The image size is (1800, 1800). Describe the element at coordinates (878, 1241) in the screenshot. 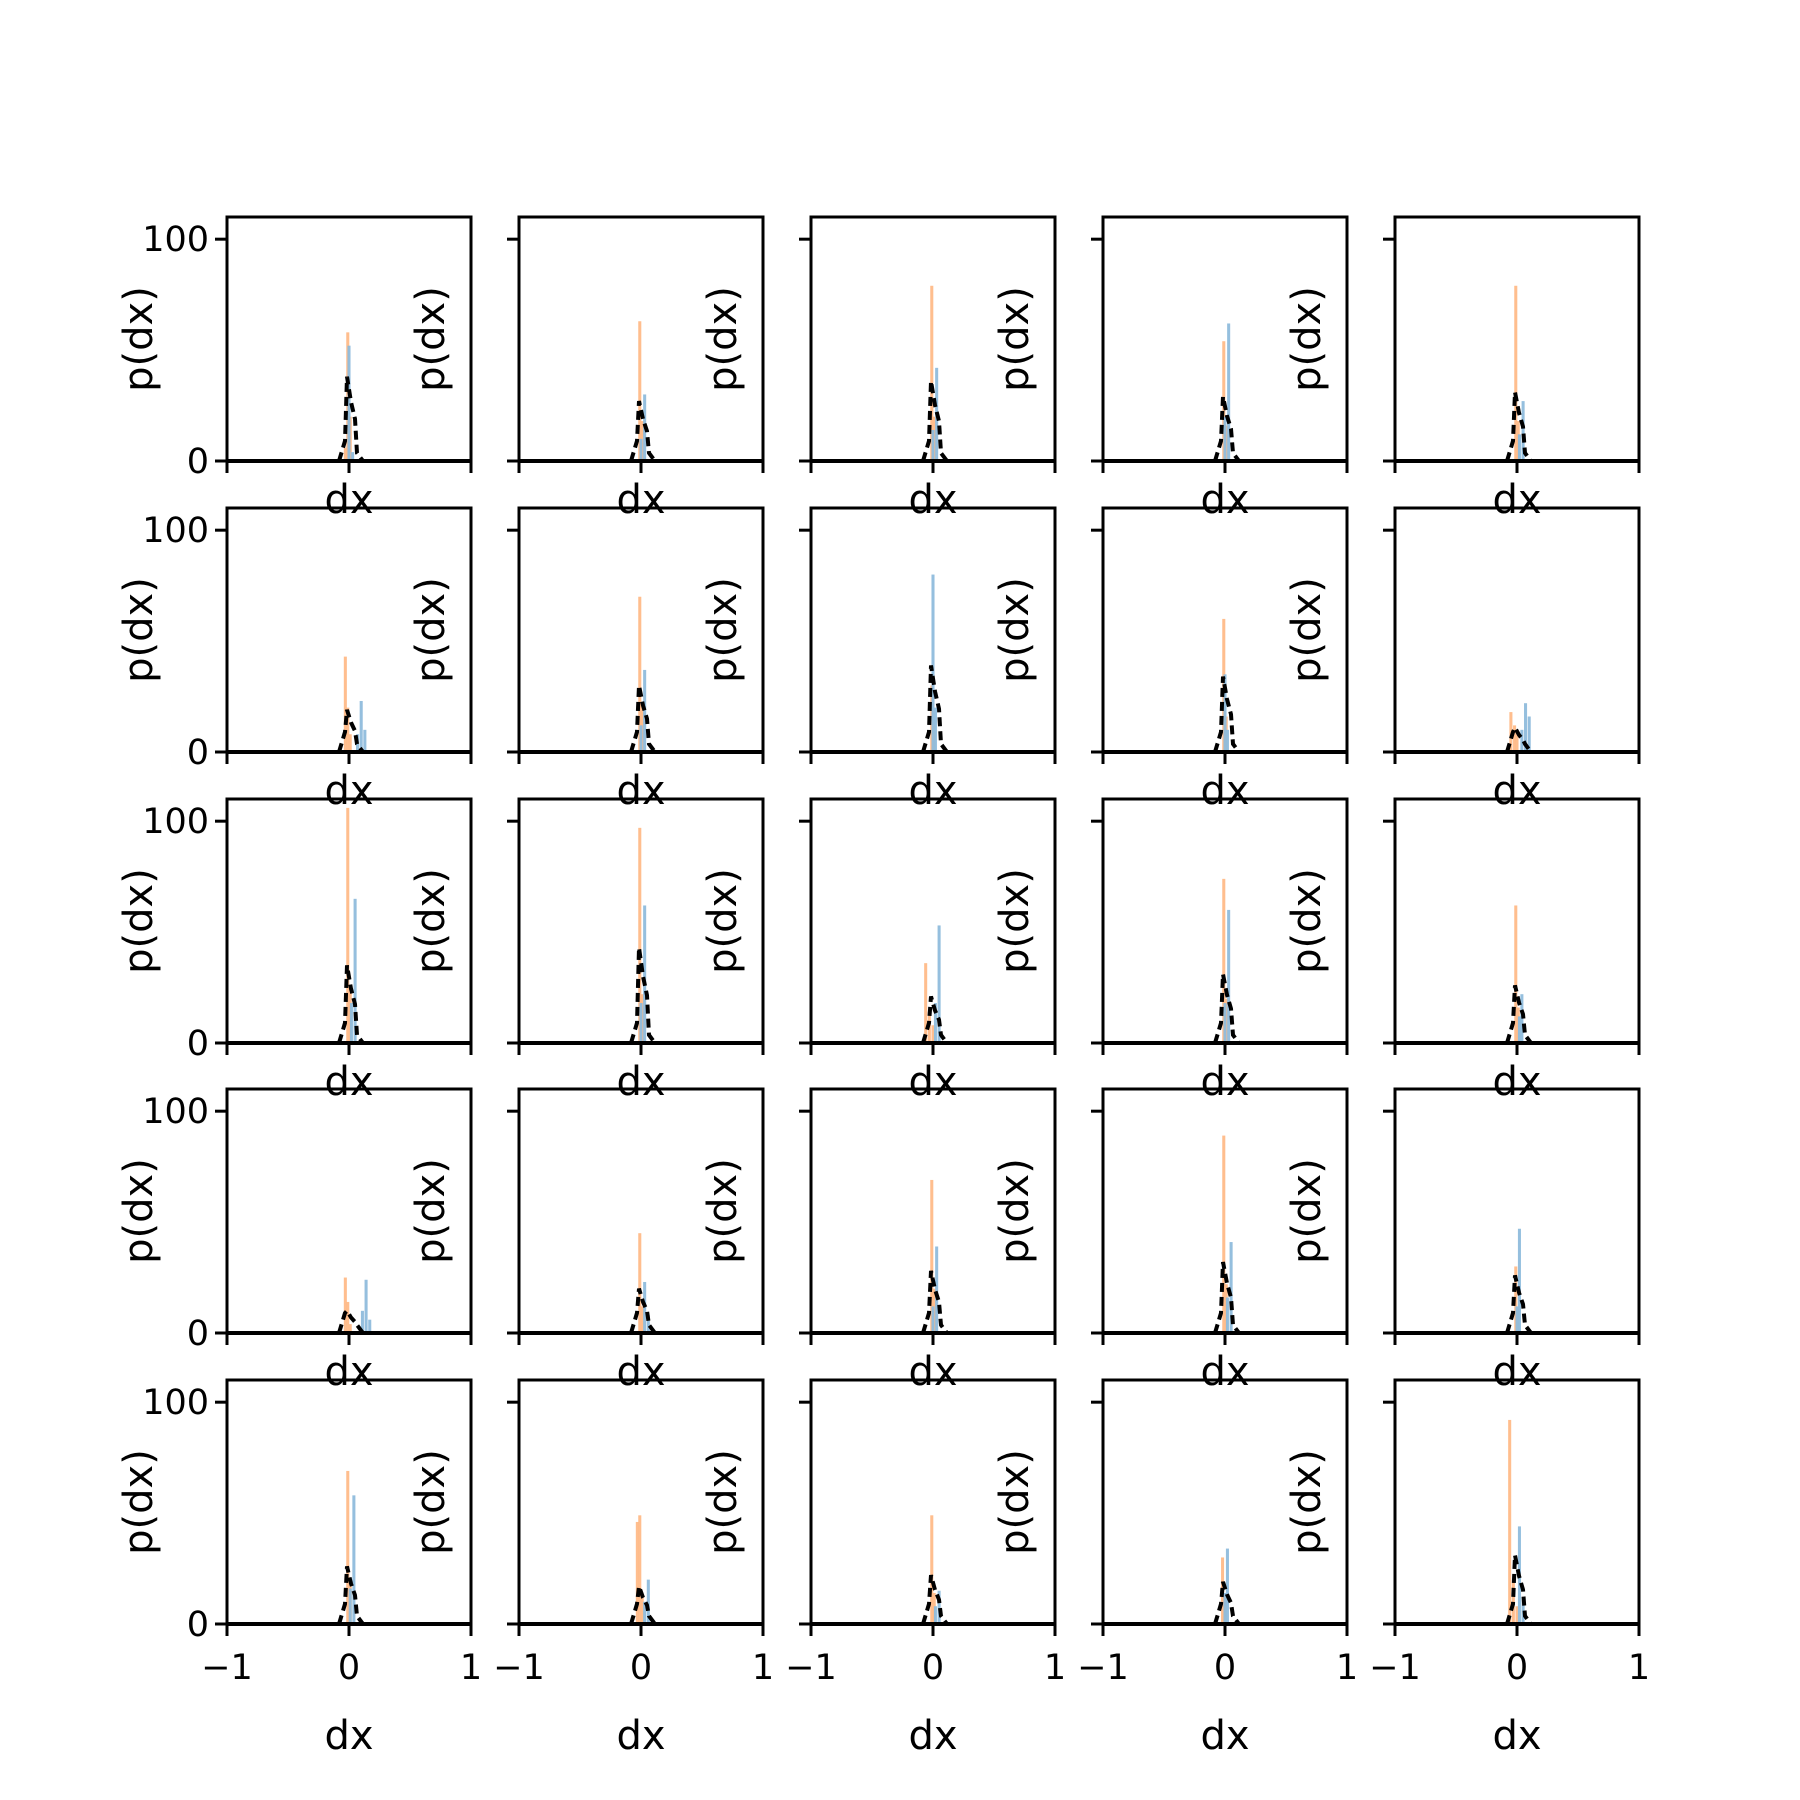

I see `subplot-r3-c2: p(dx) dx` at that location.